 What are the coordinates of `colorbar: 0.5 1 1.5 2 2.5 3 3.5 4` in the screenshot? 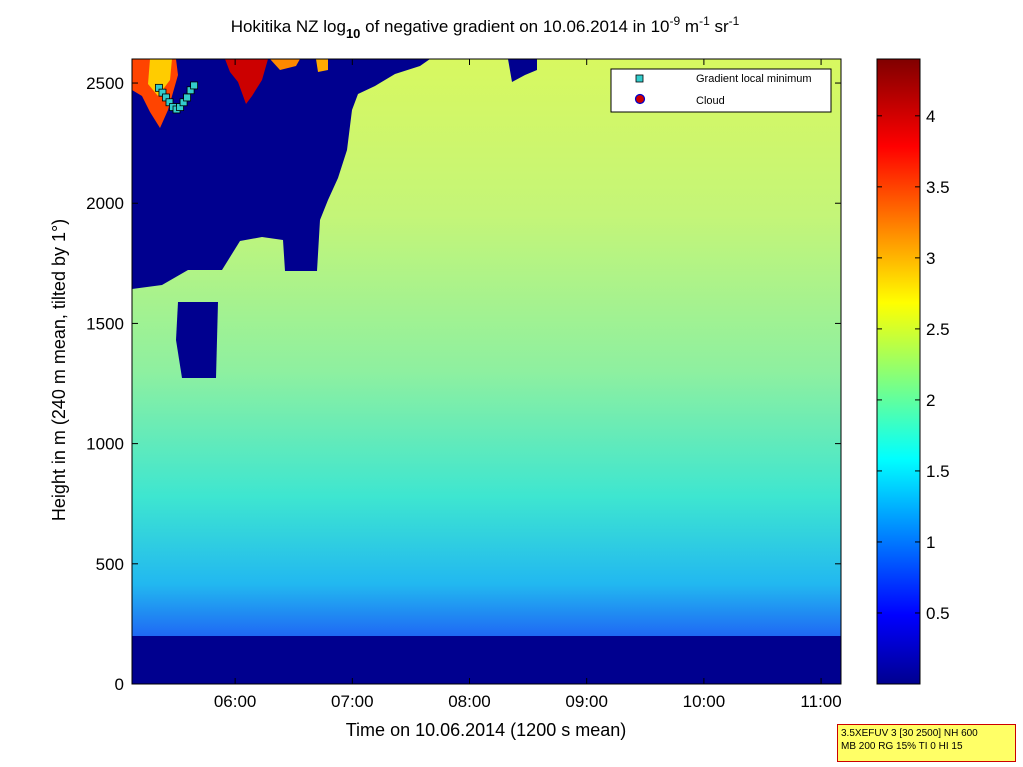 It's located at (913, 371).